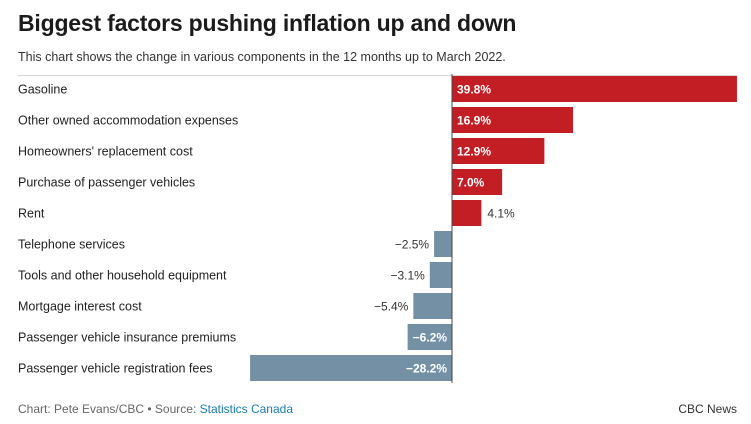  What do you see at coordinates (471, 183) in the screenshot?
I see `value-label: 7.0%` at bounding box center [471, 183].